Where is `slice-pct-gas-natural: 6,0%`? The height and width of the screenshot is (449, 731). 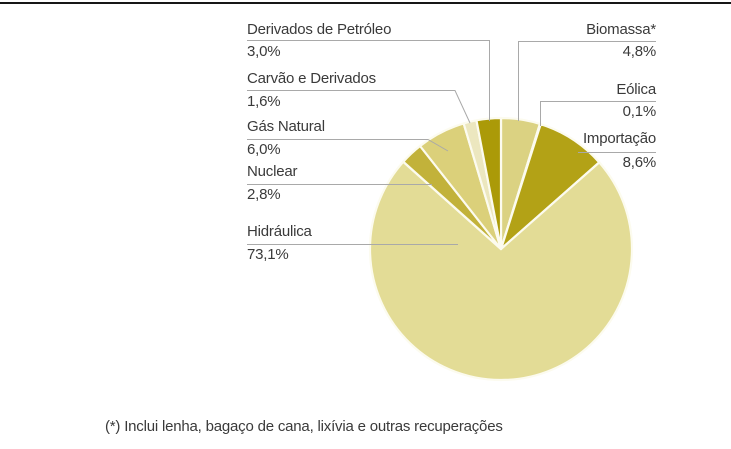
slice-pct-gas-natural: 6,0% is located at coordinates (264, 149).